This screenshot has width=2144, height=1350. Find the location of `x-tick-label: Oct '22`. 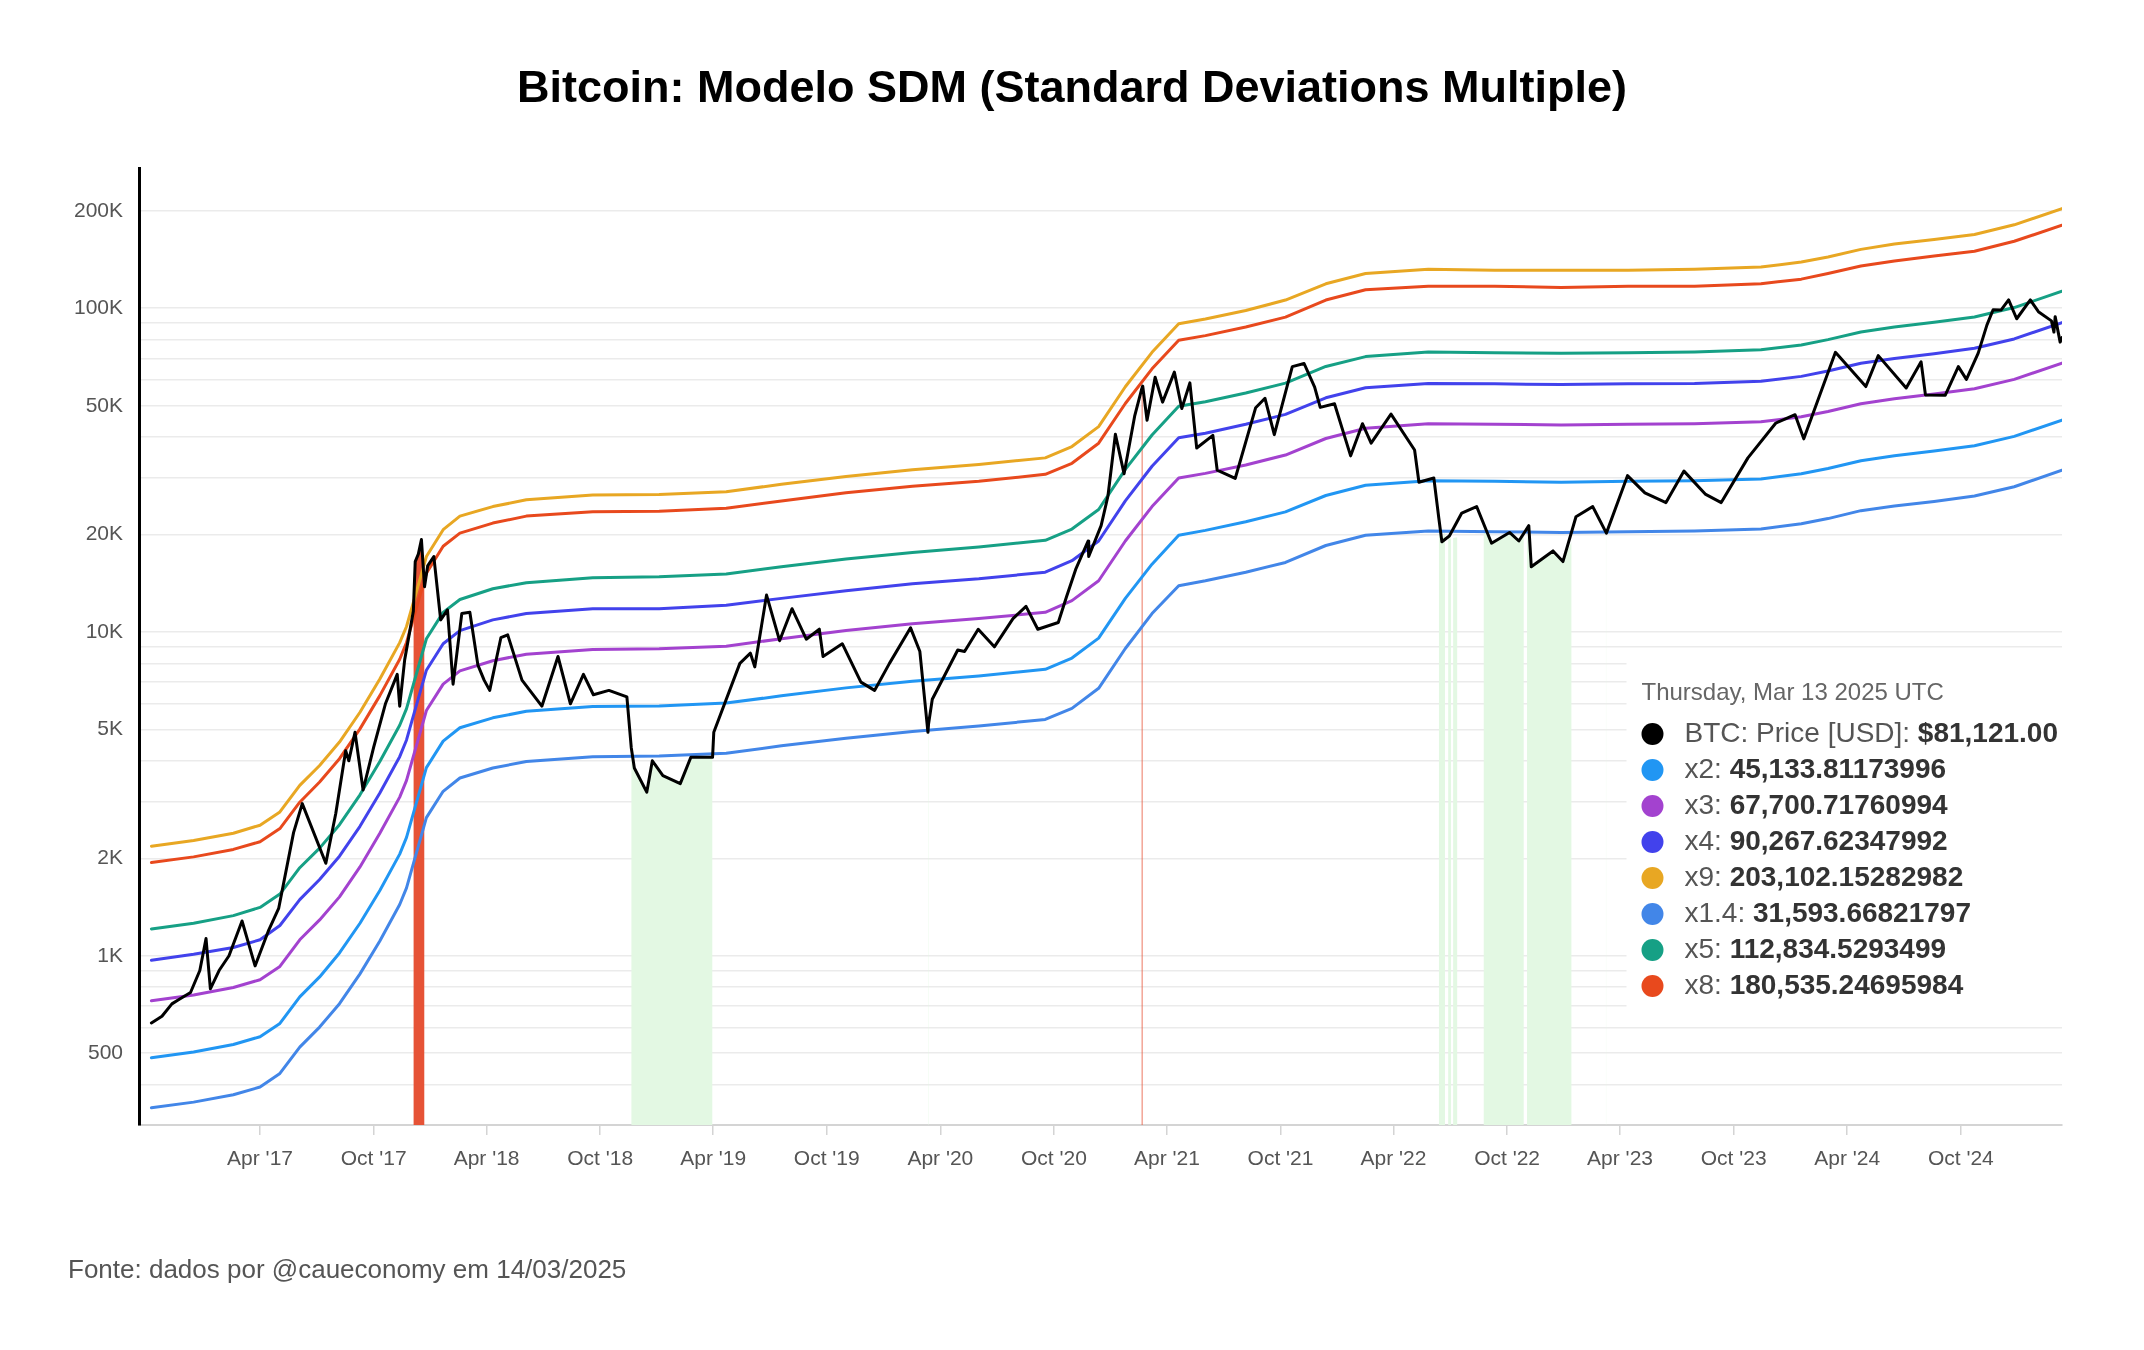

x-tick-label: Oct '22 is located at coordinates (1507, 1158).